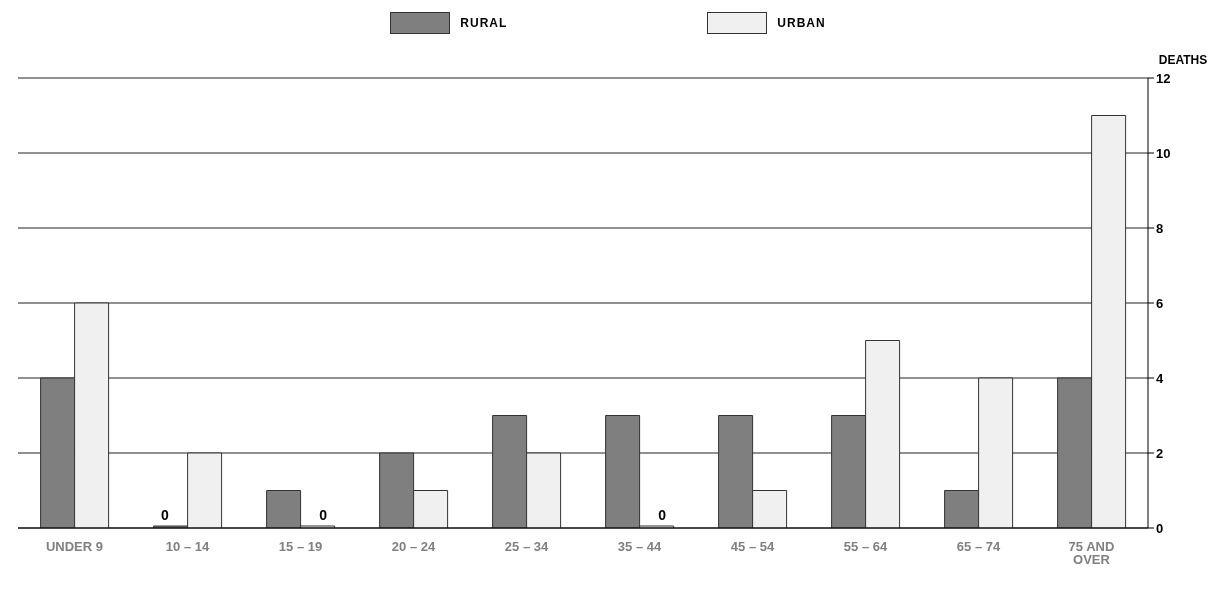 Image resolution: width=1217 pixels, height=598 pixels. What do you see at coordinates (74, 547) in the screenshot?
I see `x-tick-label: UNDER 9` at bounding box center [74, 547].